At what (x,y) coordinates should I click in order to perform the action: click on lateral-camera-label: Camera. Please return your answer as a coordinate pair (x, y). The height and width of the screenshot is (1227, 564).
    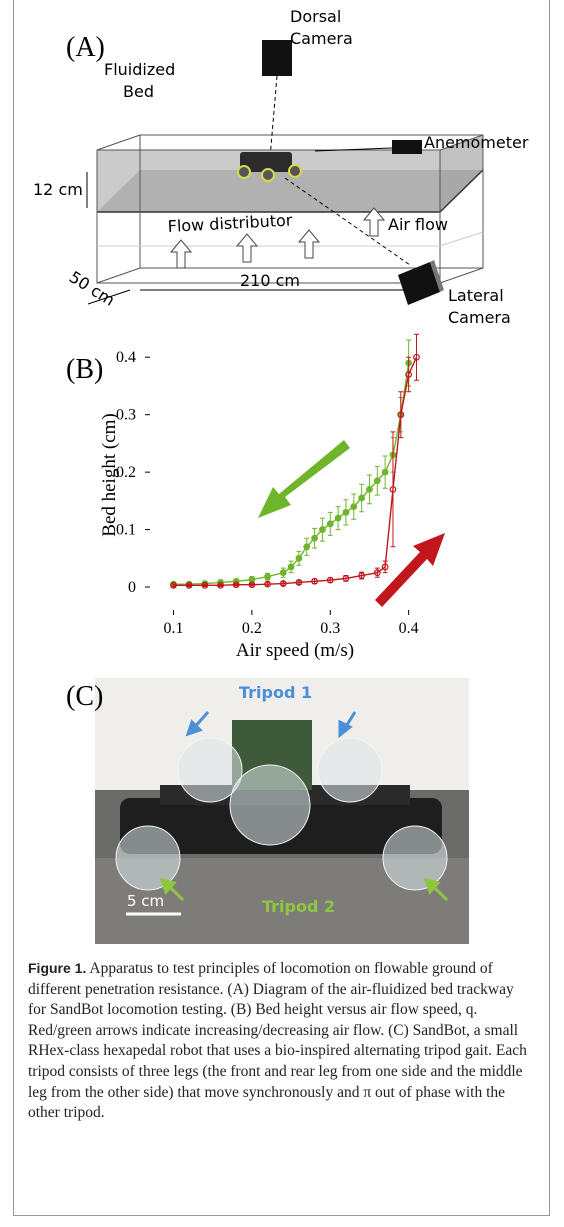
    Looking at the image, I should click on (479, 317).